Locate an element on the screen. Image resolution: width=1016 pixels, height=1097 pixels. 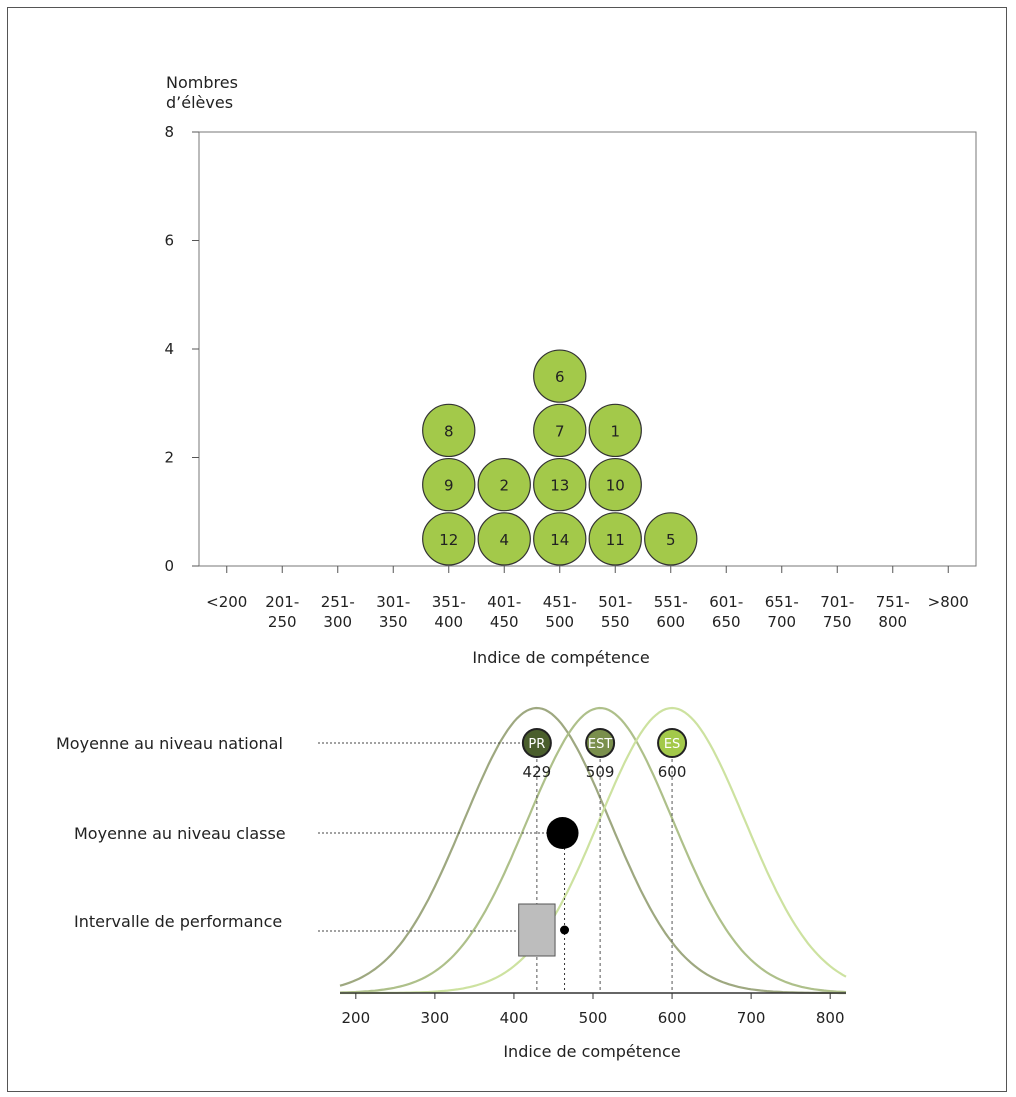
bottom-x-axis-title: Indice de compétence is located at coordinates (591, 1051).